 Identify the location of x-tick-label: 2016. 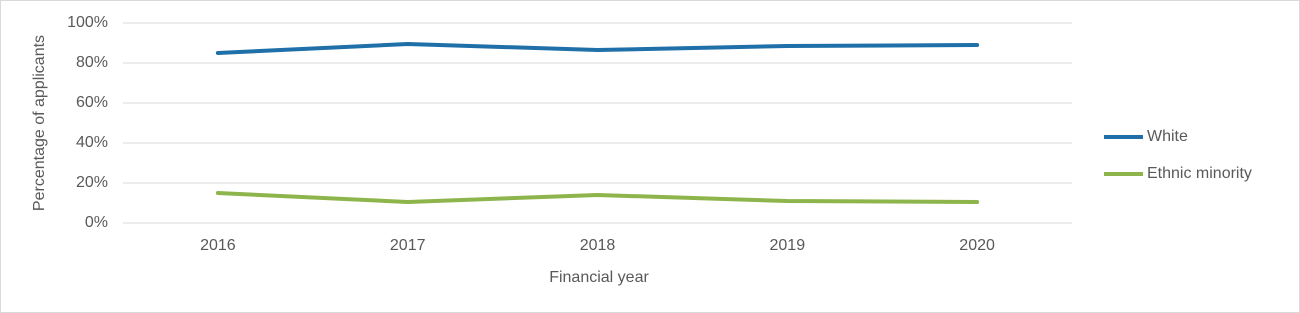
(218, 245).